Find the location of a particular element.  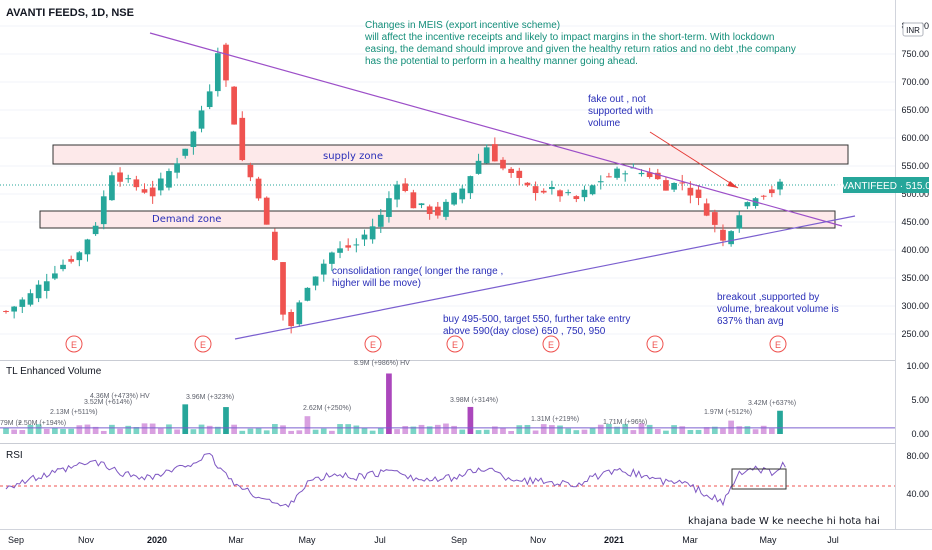

price-label-badge is located at coordinates (886, 185).